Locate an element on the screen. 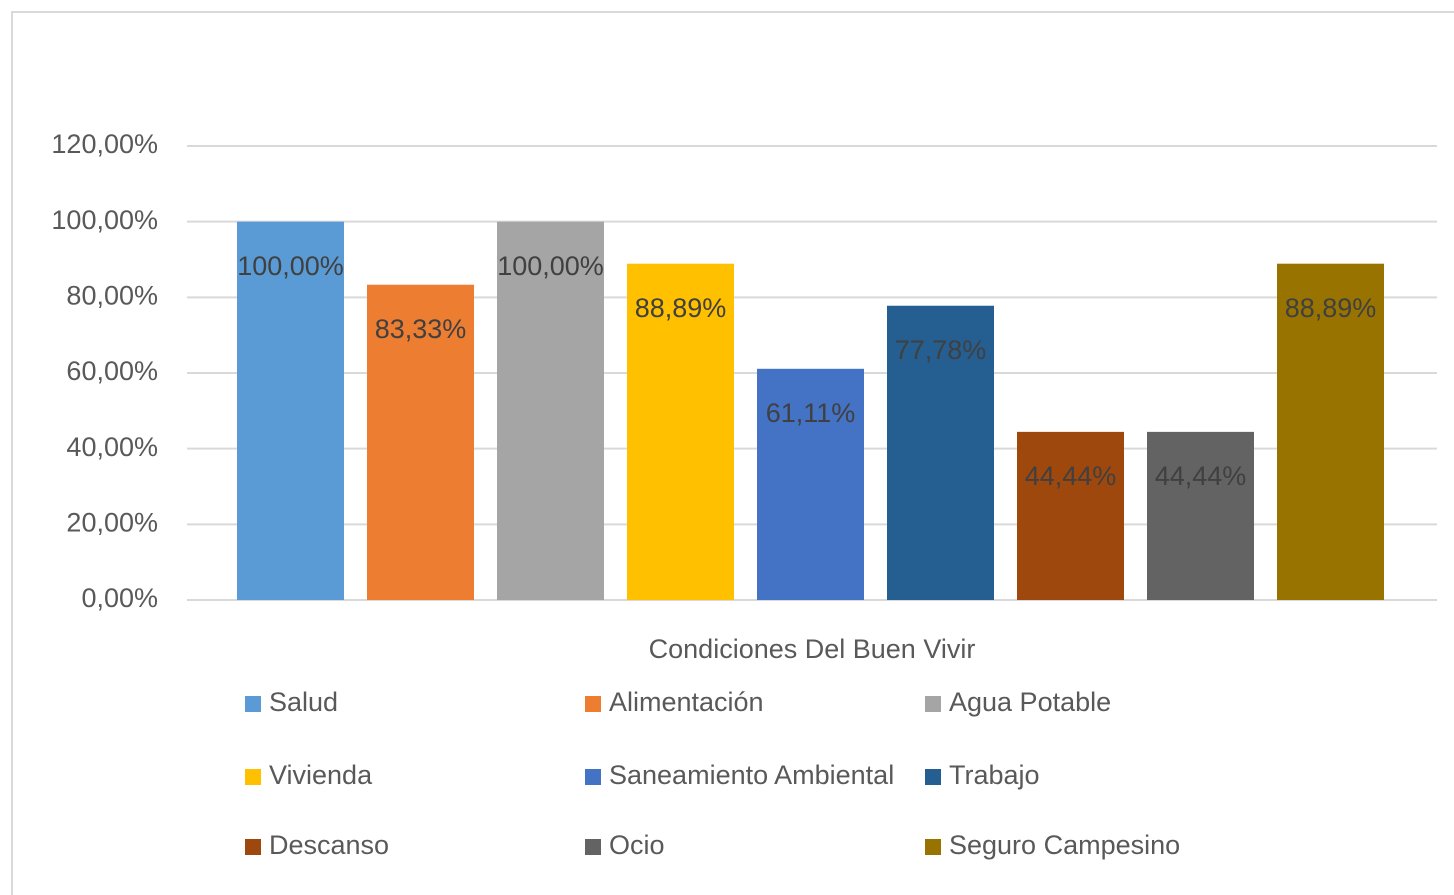  legend-label: Agua Potable is located at coordinates (1030, 702).